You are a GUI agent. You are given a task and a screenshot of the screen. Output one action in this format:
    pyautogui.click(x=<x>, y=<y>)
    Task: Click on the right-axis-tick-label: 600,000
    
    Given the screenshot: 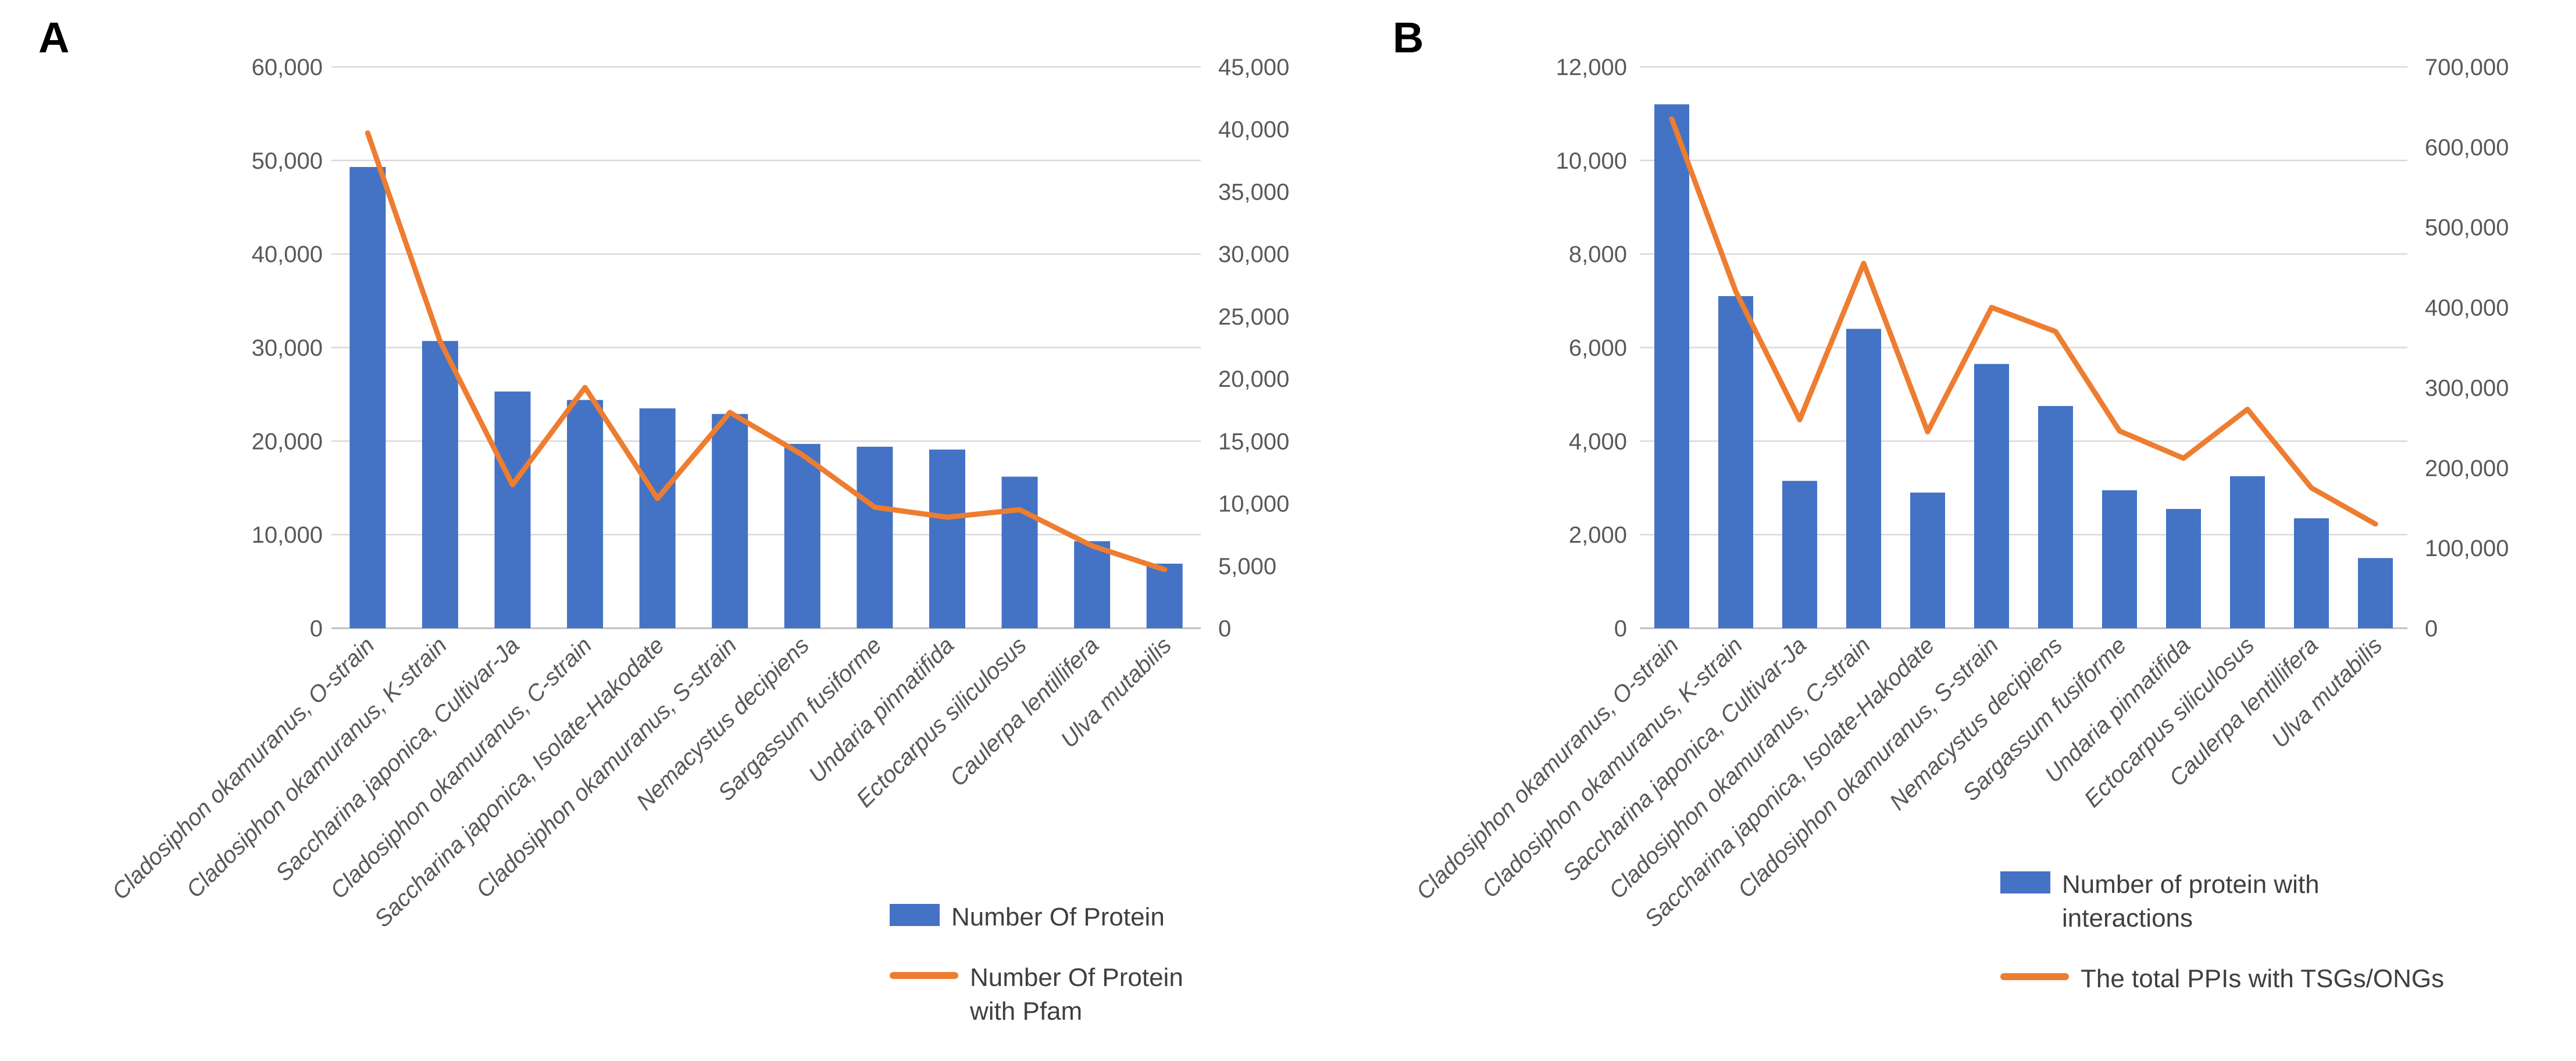 What is the action you would take?
    pyautogui.click(x=2467, y=148)
    